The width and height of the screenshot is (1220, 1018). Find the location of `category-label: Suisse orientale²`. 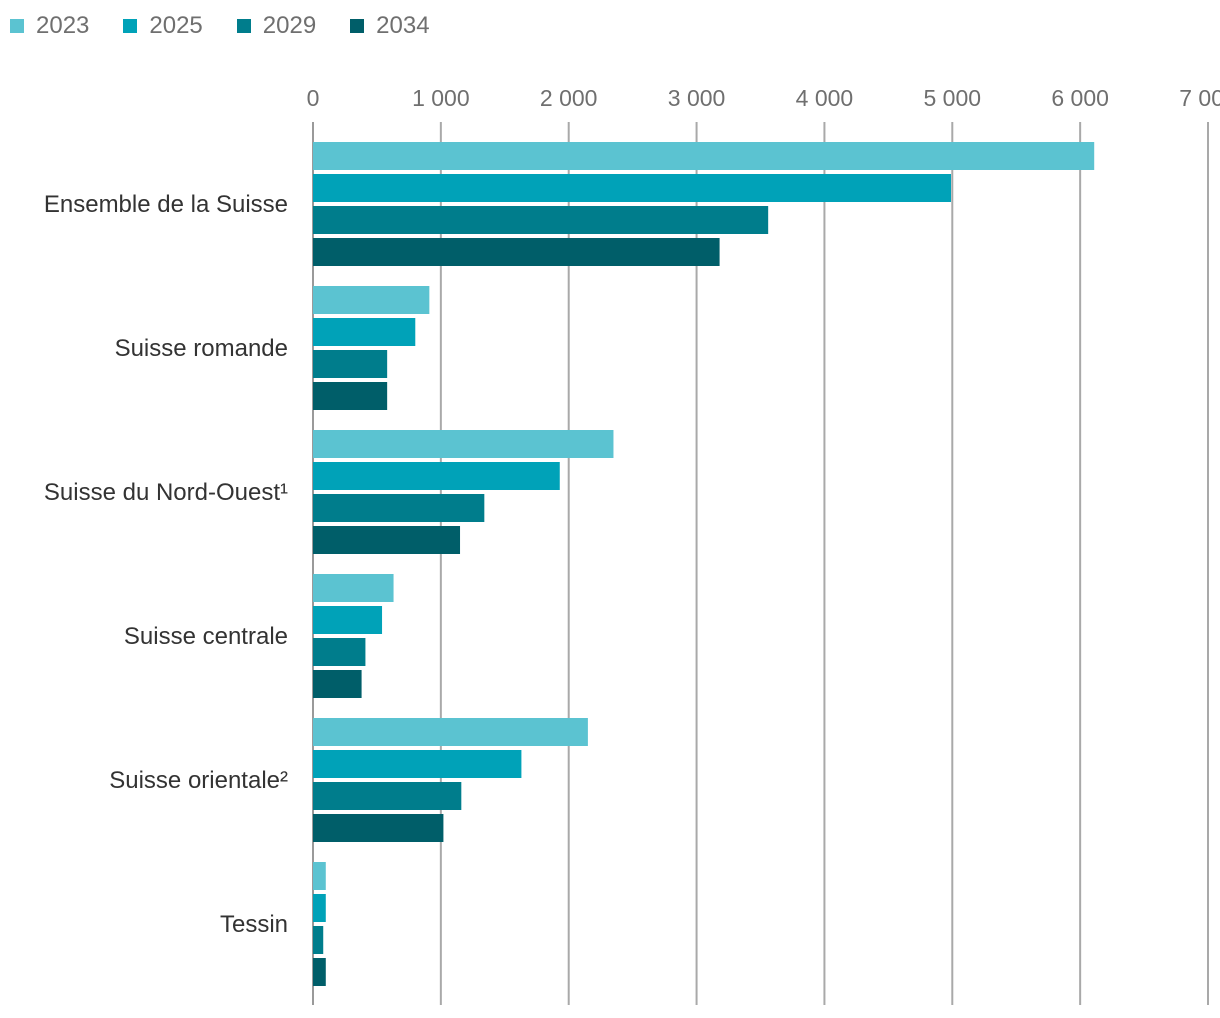

category-label: Suisse orientale² is located at coordinates (198, 780).